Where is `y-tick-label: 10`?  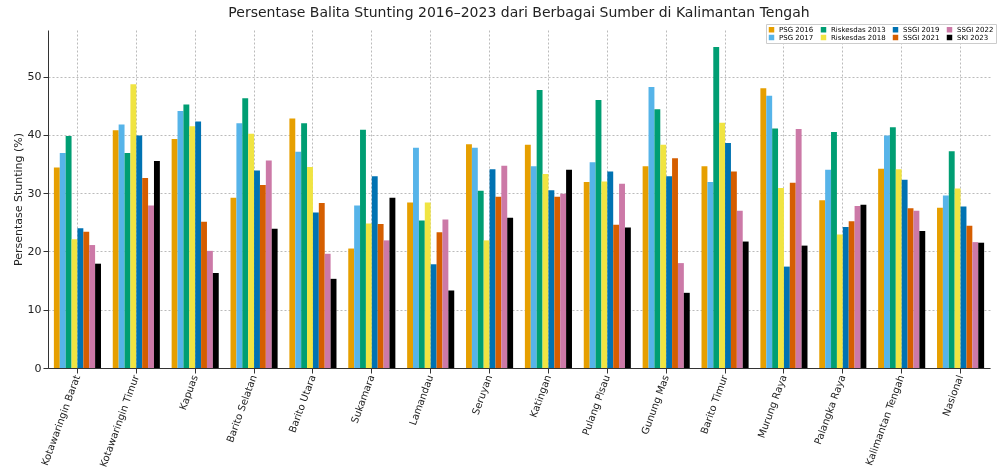
y-tick-label: 10 is located at coordinates (34, 310).